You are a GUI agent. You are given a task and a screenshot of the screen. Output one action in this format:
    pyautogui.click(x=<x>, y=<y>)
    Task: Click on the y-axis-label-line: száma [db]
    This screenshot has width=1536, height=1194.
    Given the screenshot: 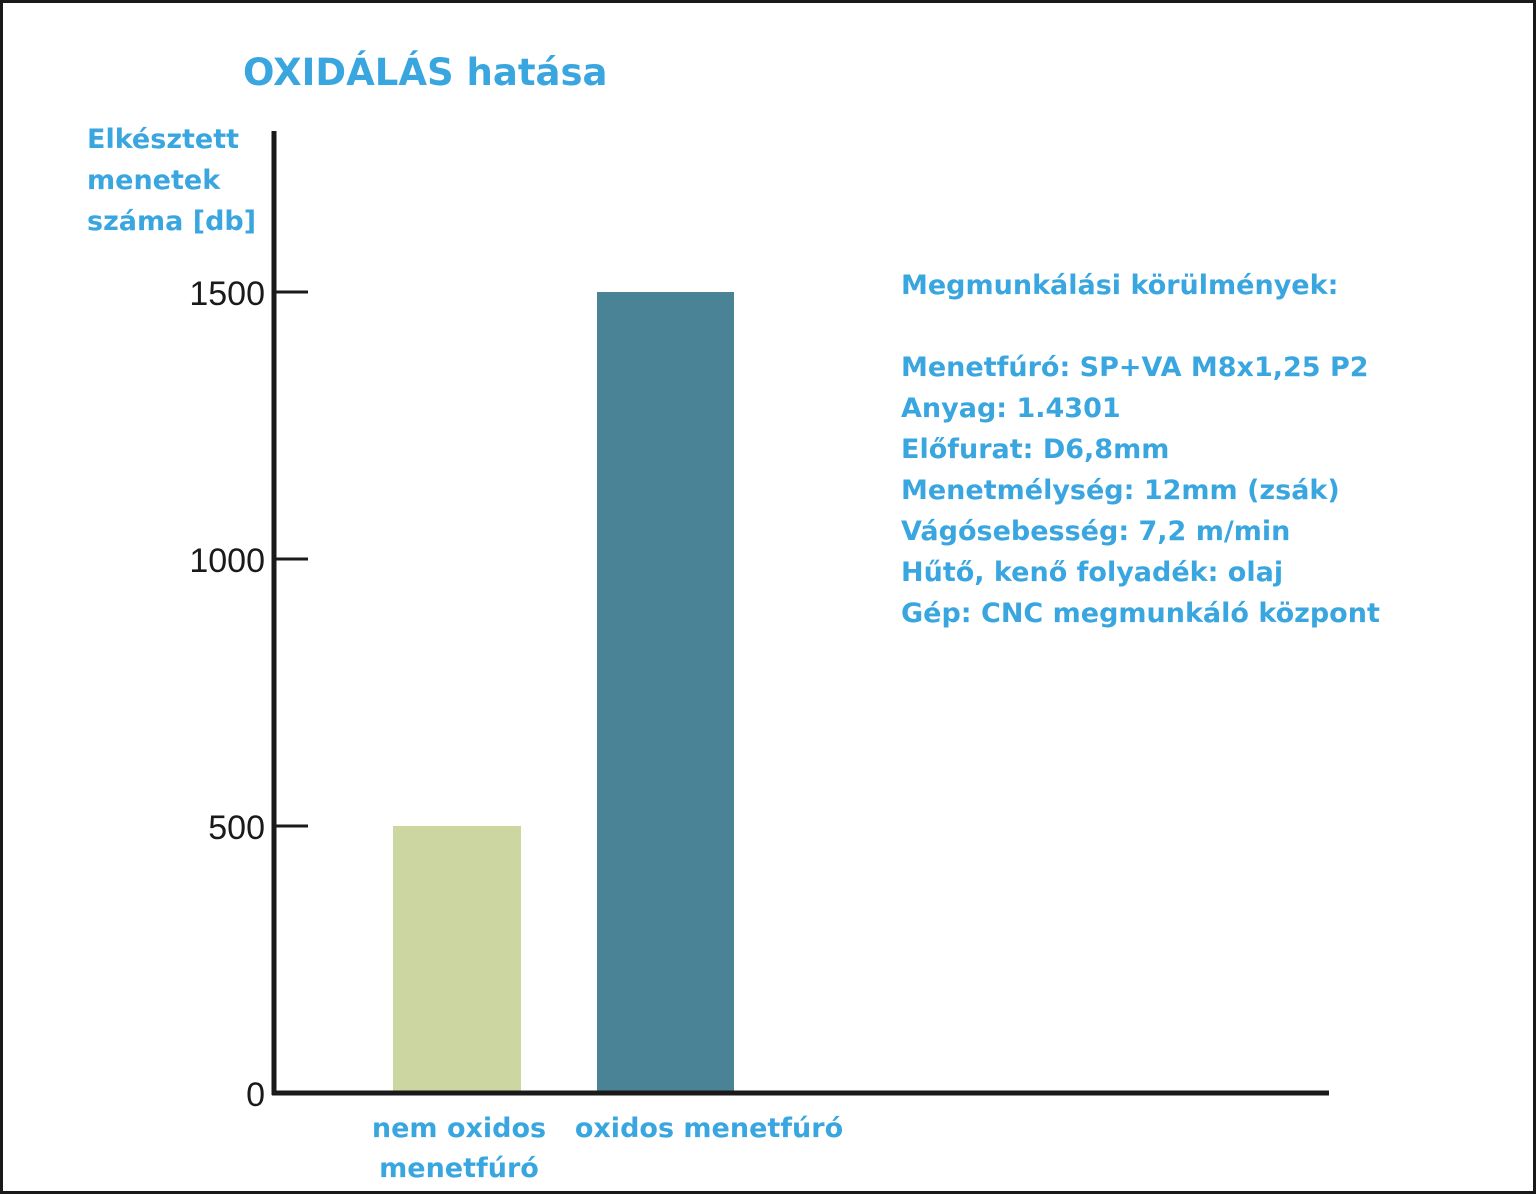 What is the action you would take?
    pyautogui.click(x=172, y=221)
    